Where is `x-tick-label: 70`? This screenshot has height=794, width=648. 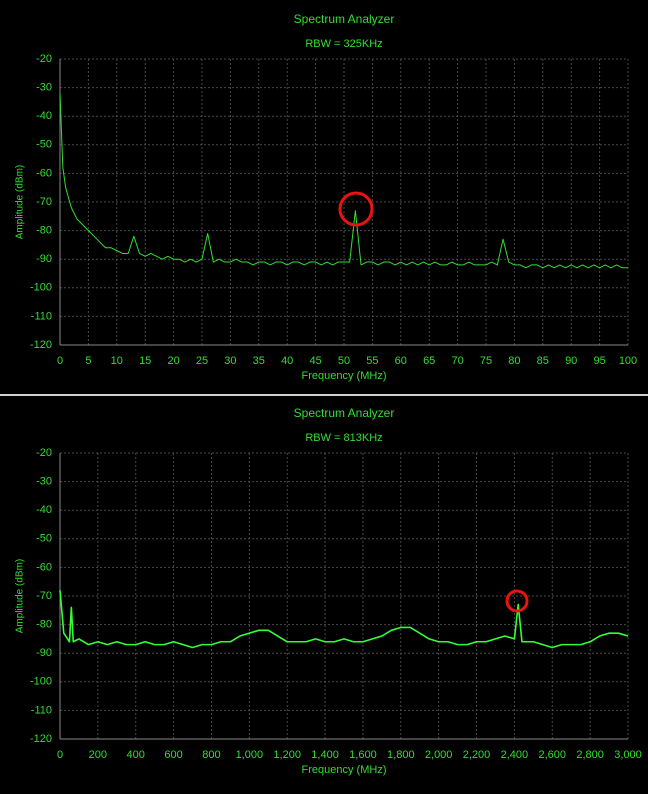 x-tick-label: 70 is located at coordinates (457, 361).